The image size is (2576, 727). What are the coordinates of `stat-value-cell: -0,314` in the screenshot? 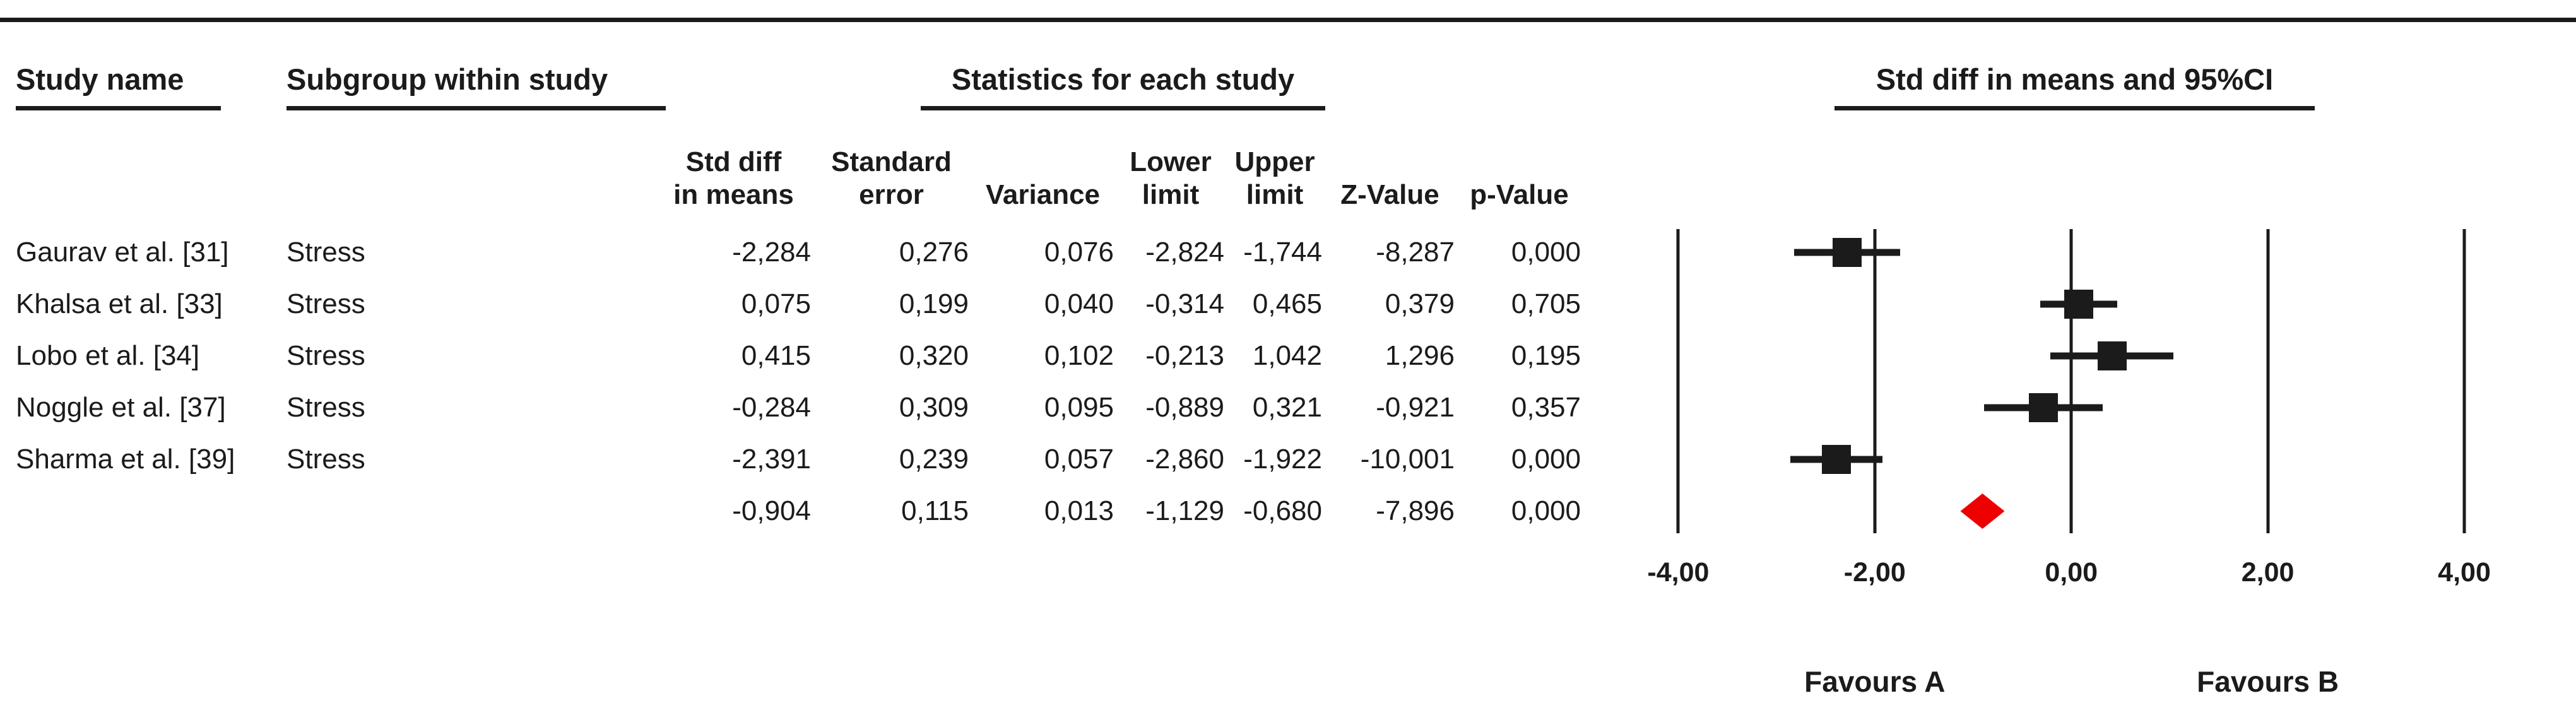 It's located at (1184, 303).